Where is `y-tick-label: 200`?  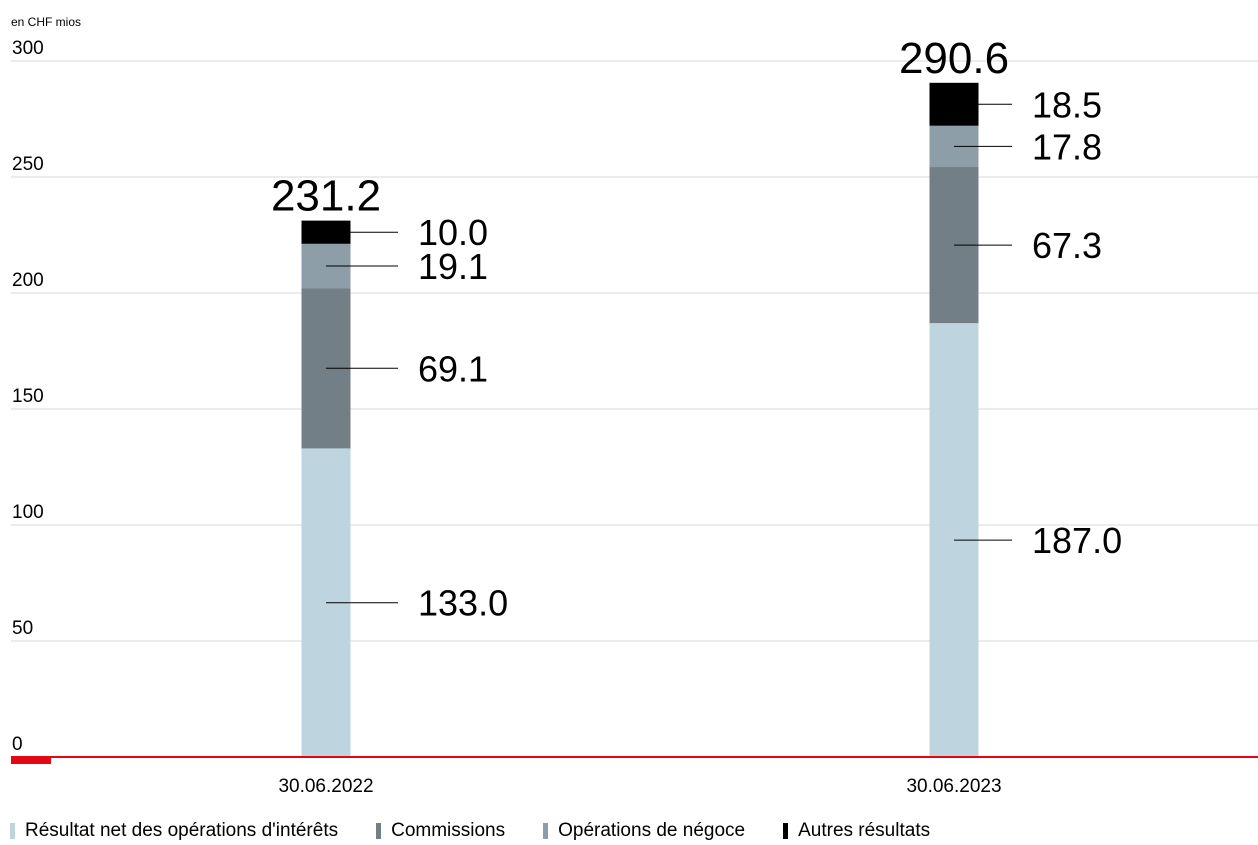
y-tick-label: 200 is located at coordinates (28, 280).